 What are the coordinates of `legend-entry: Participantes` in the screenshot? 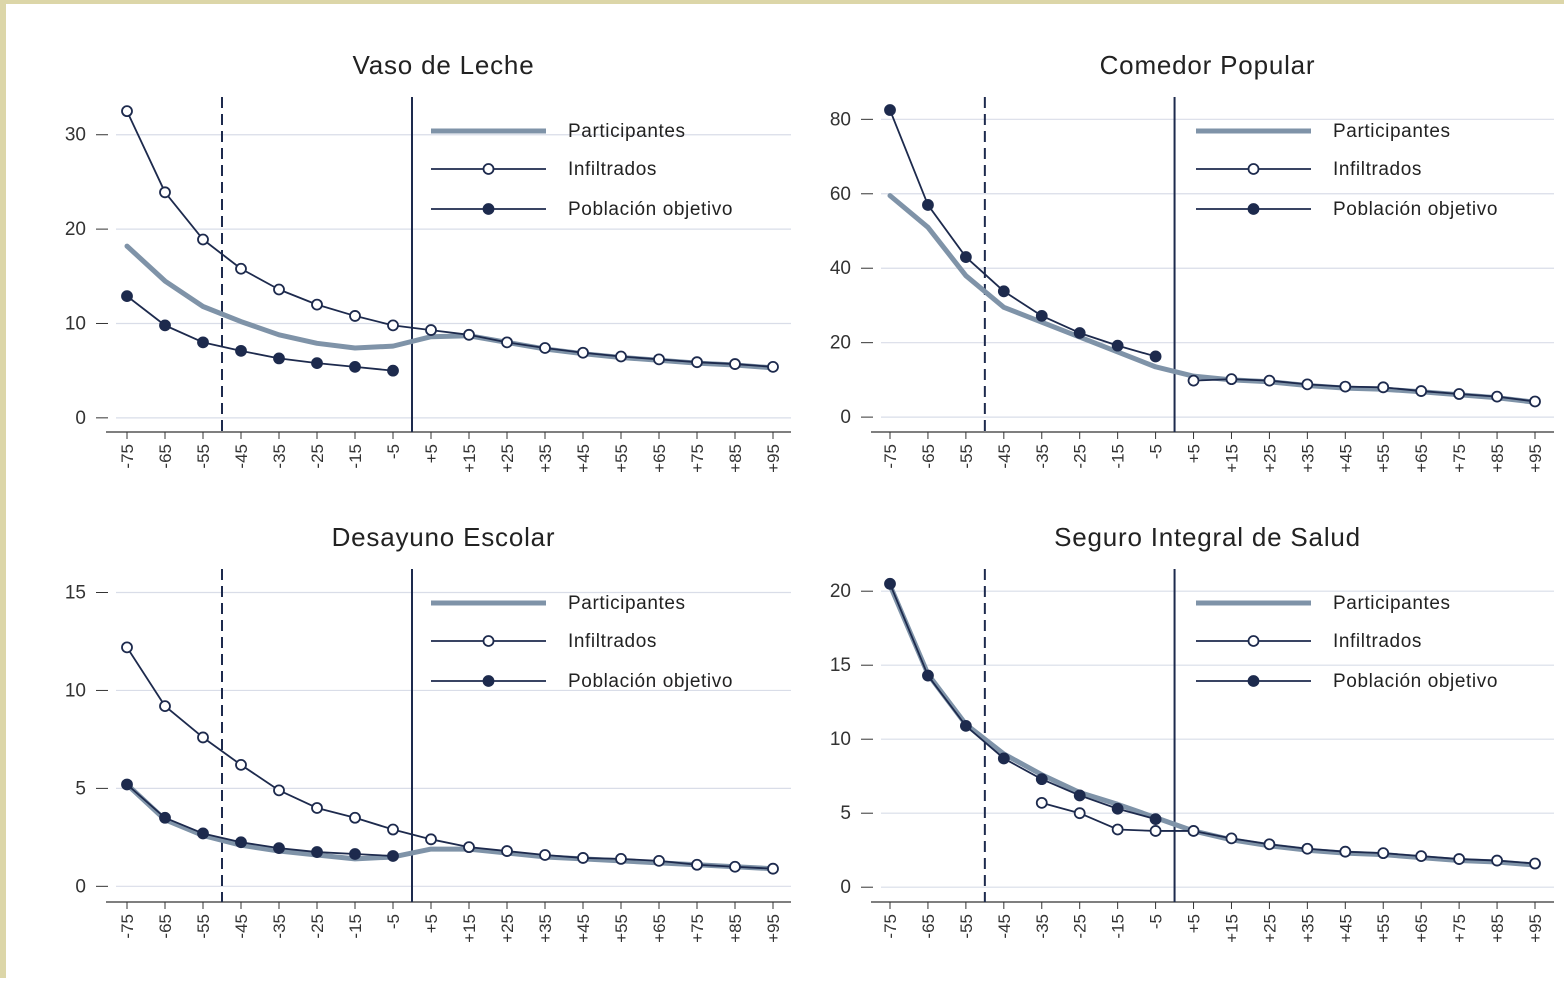 It's located at (1323, 131).